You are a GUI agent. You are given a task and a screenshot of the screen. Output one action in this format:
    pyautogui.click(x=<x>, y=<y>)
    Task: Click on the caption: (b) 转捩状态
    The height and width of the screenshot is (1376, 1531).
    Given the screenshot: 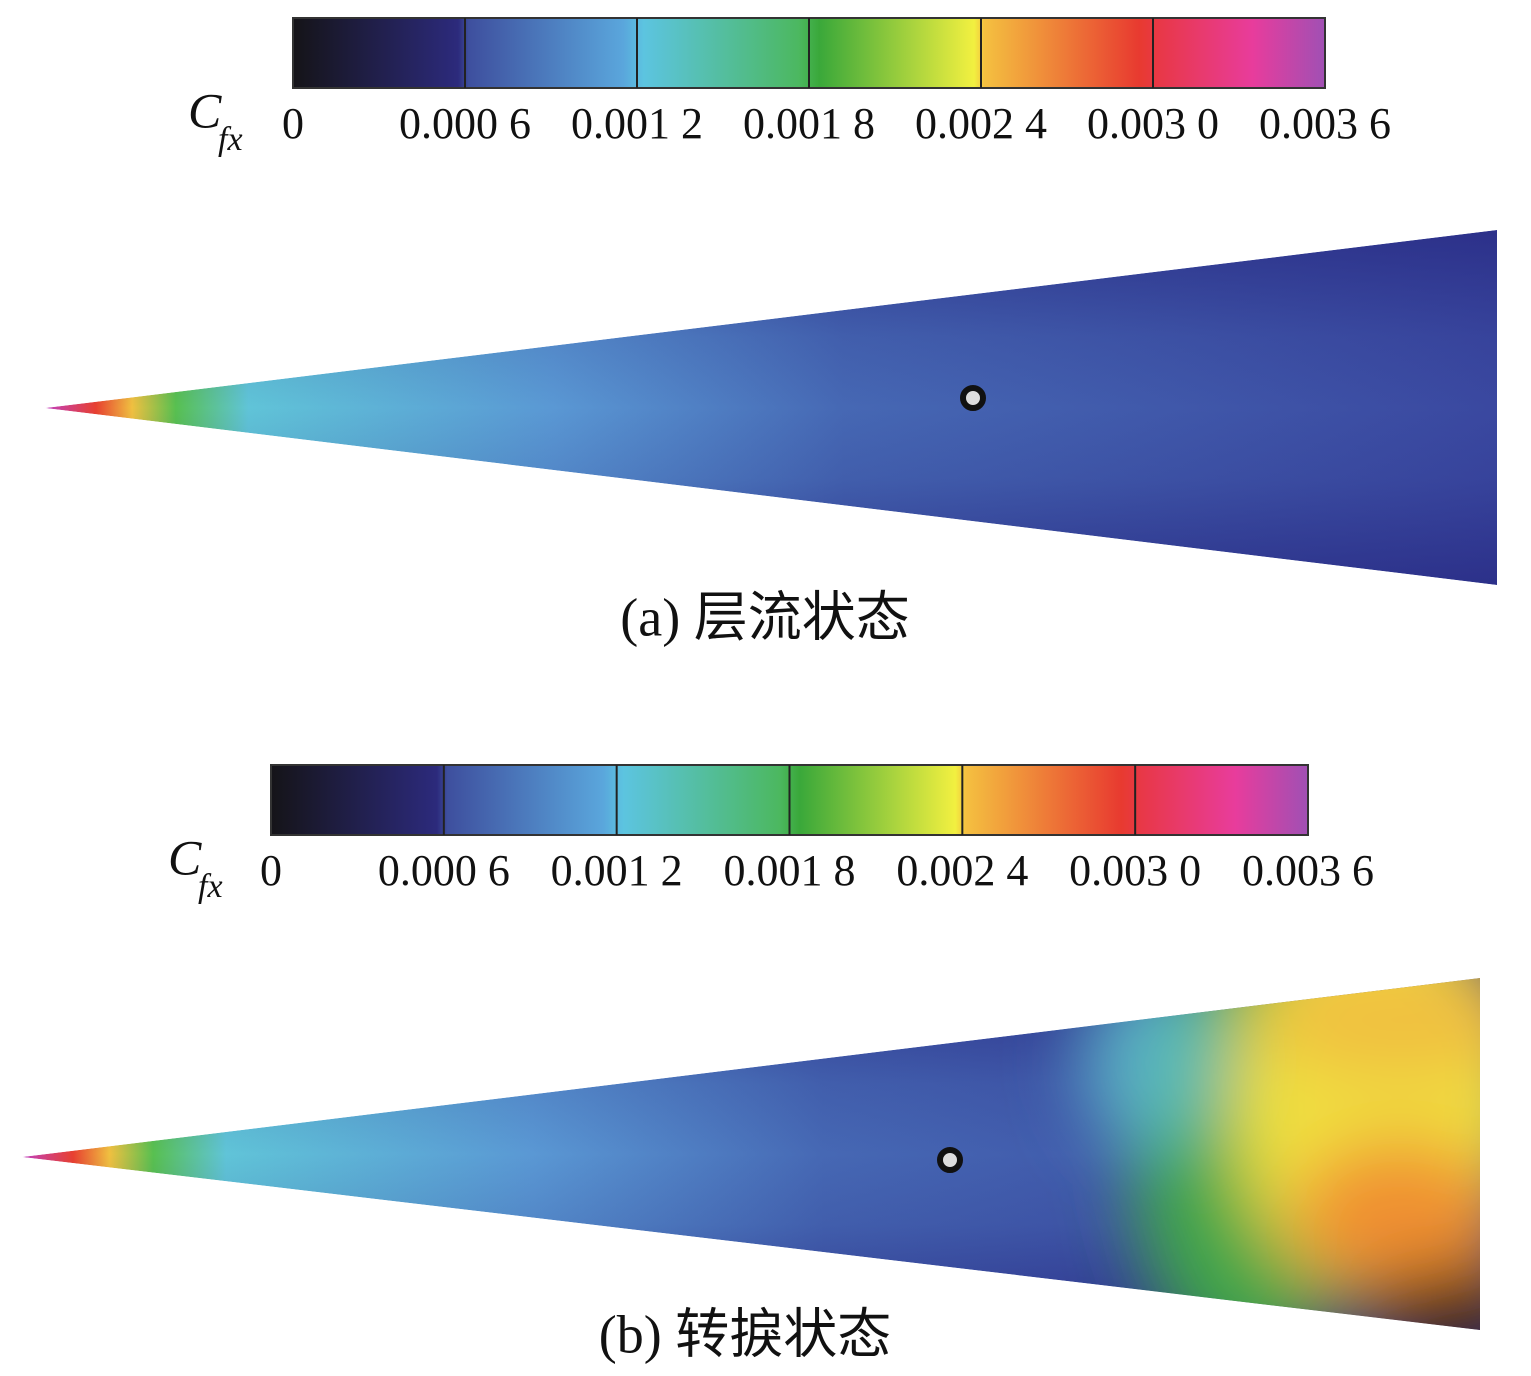 What is the action you would take?
    pyautogui.click(x=745, y=1334)
    